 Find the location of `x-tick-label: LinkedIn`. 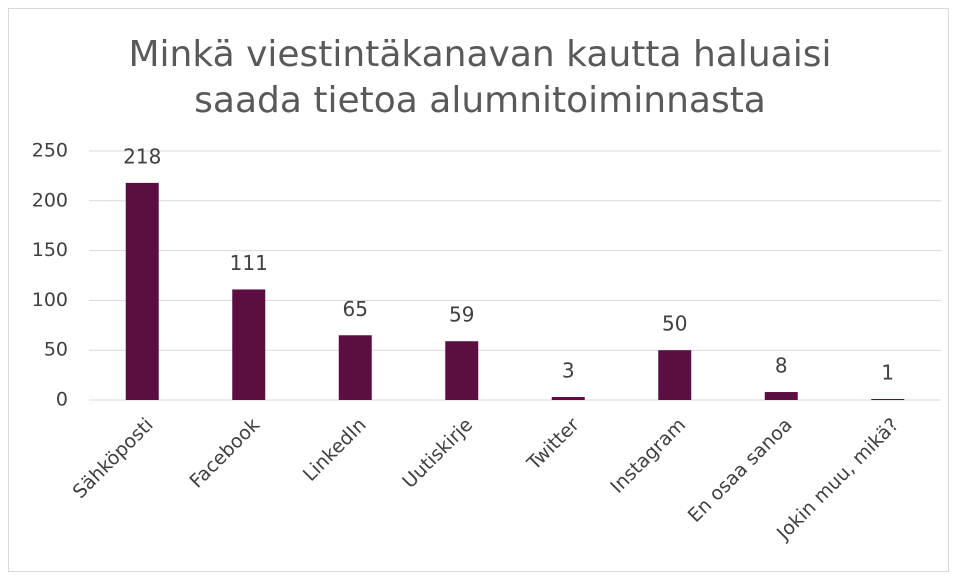

x-tick-label: LinkedIn is located at coordinates (335, 450).